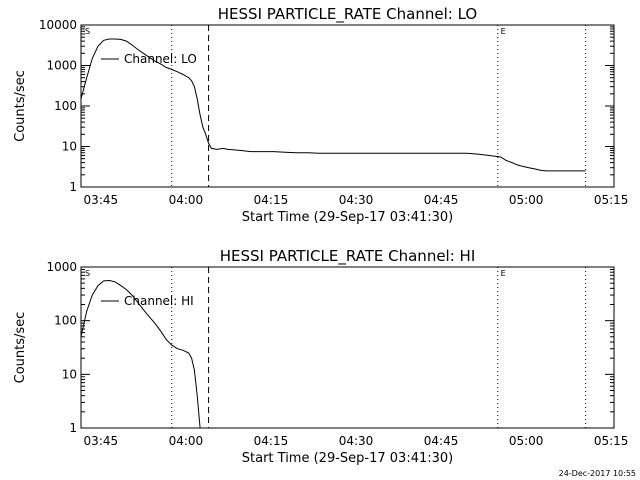 The width and height of the screenshot is (640, 480). I want to click on y-tick-label: 10000, so click(58, 25).